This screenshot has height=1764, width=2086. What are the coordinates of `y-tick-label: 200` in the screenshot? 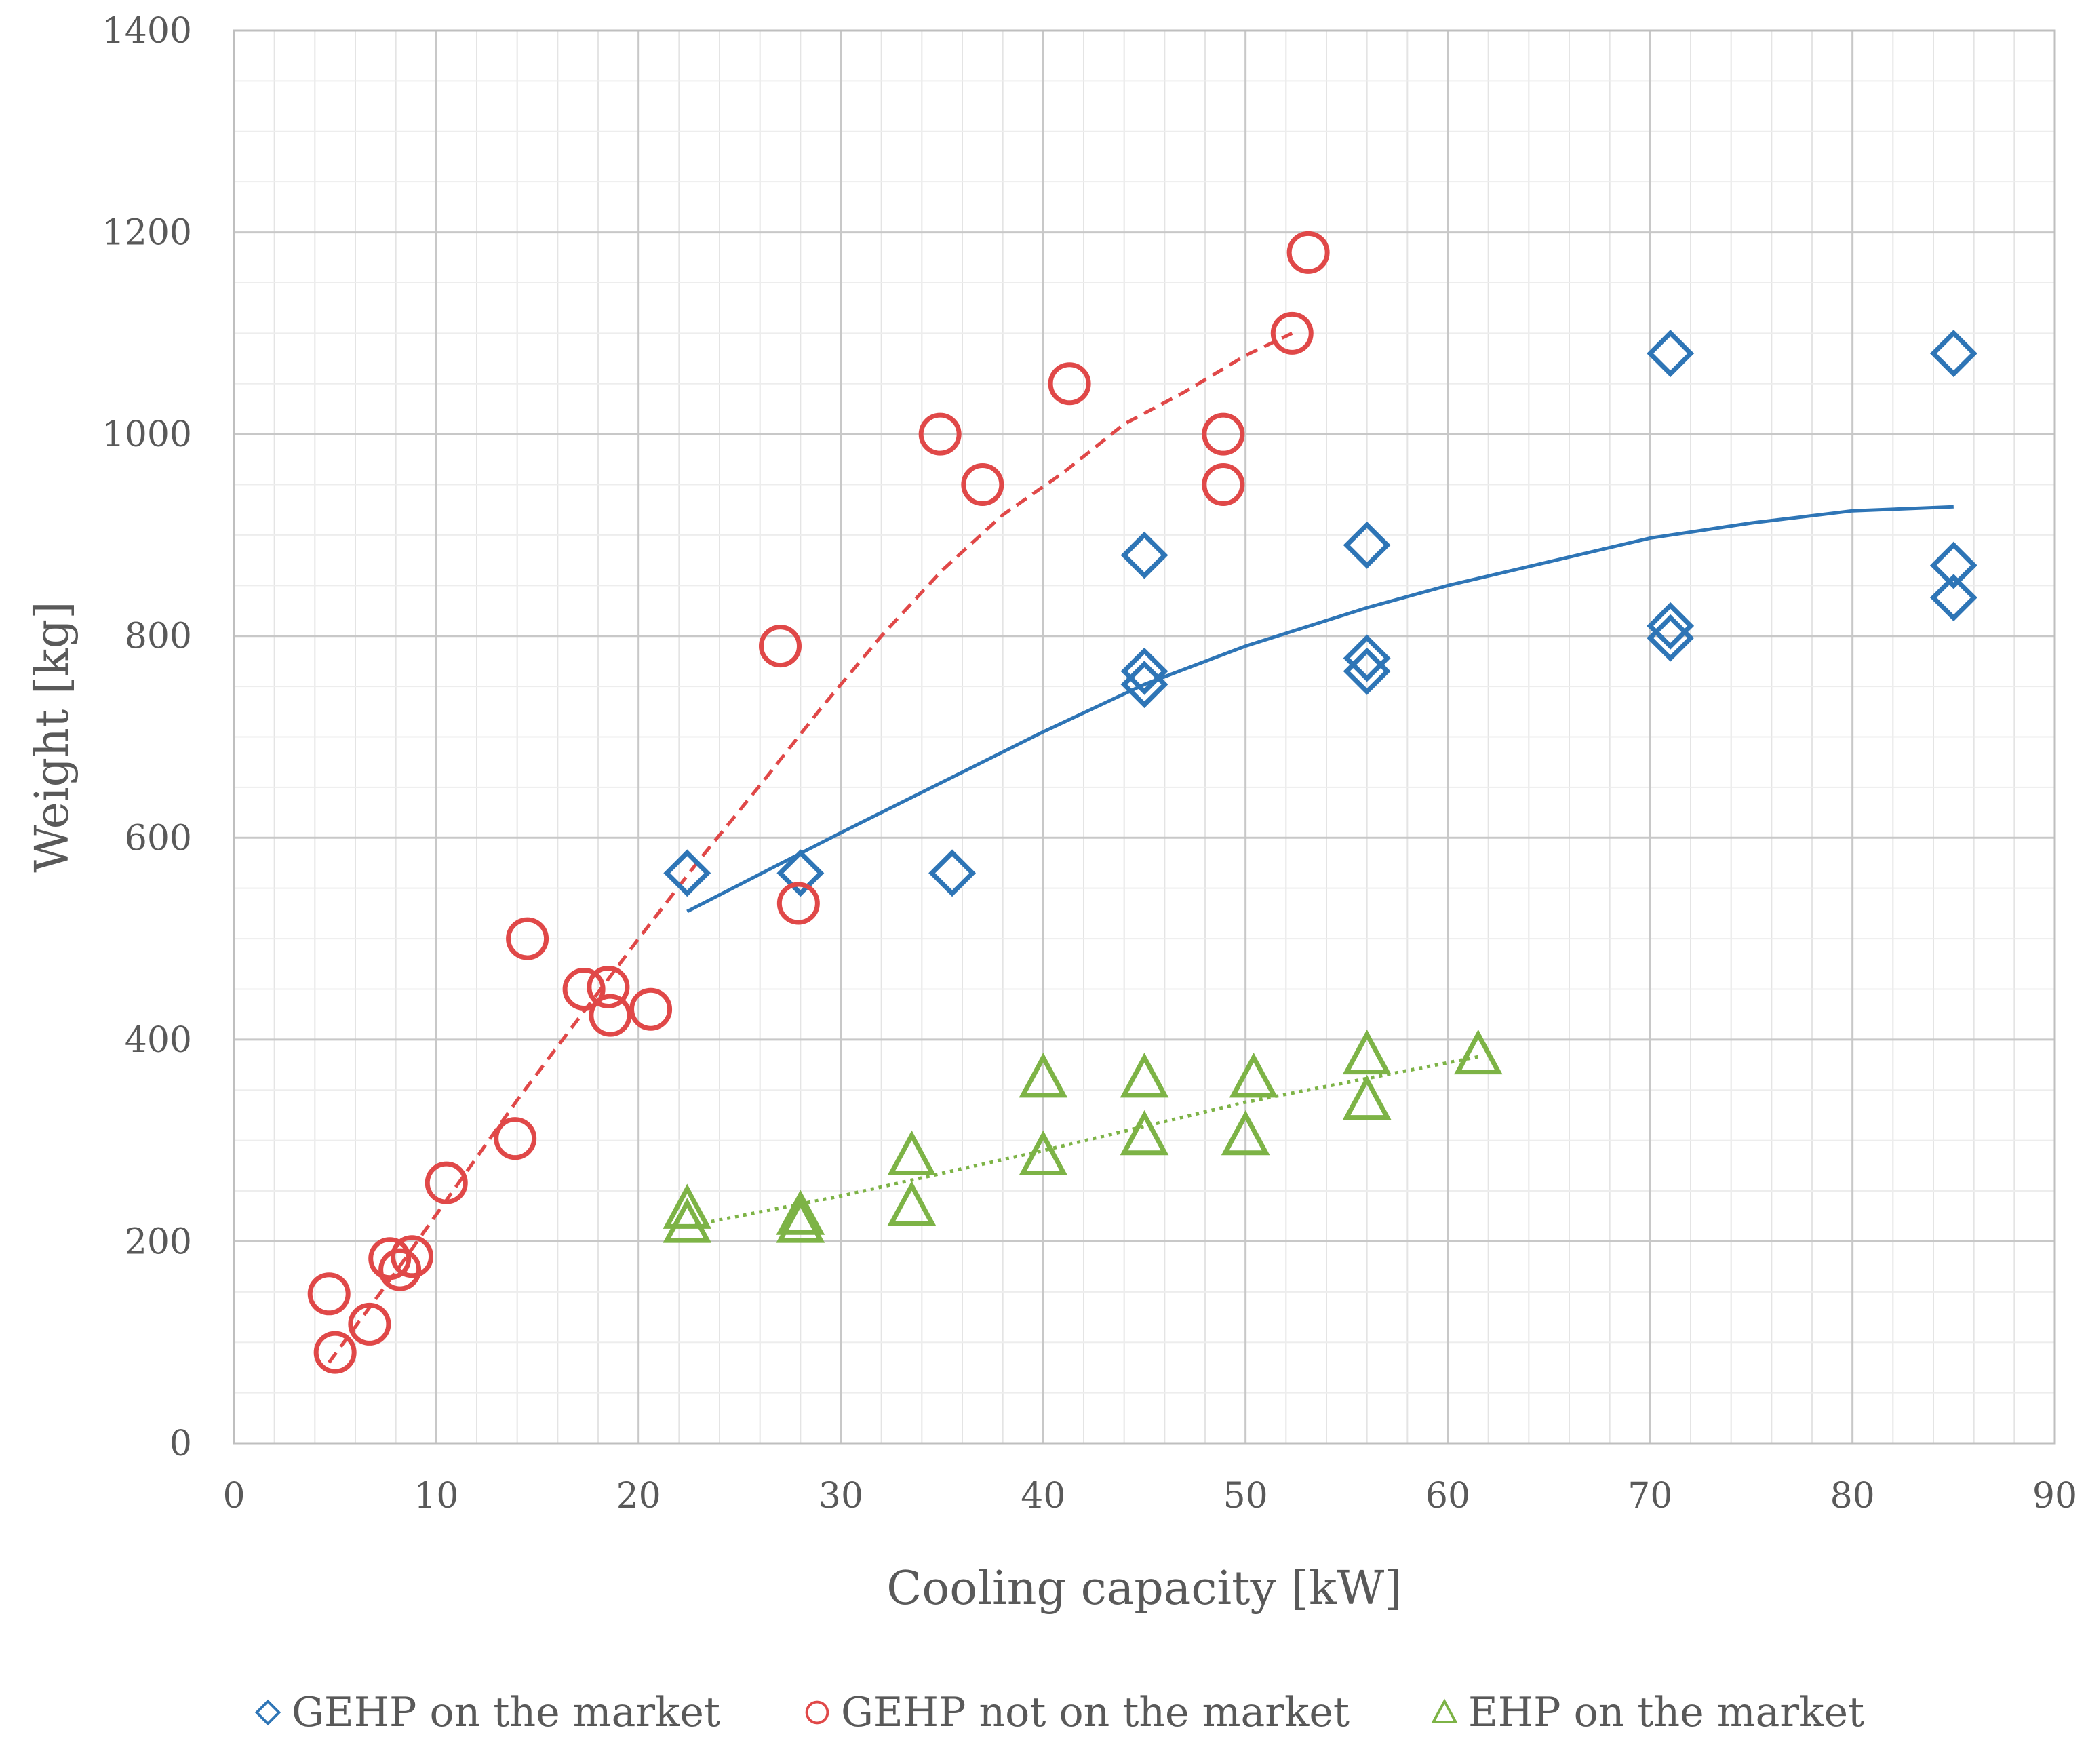 It's located at (158, 1241).